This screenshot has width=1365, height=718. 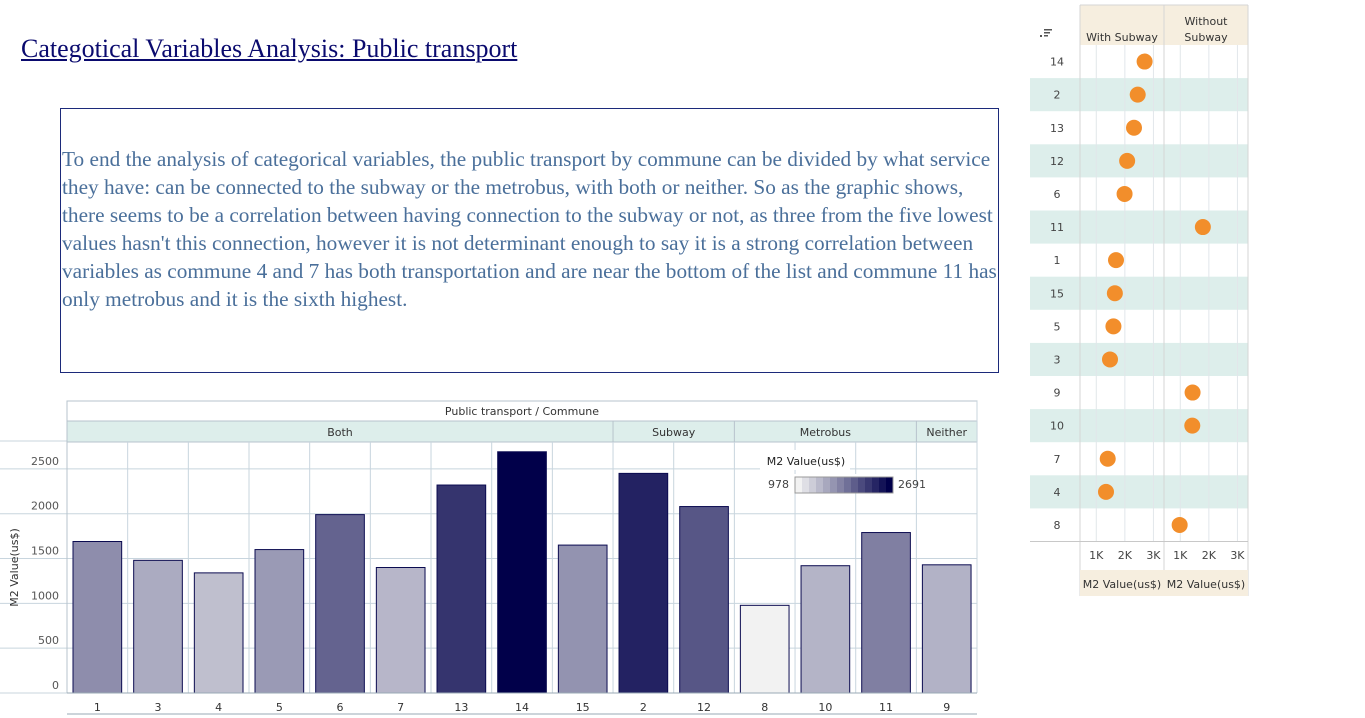 I want to click on y-axis-label: M2 Value(us$), so click(x=14, y=567).